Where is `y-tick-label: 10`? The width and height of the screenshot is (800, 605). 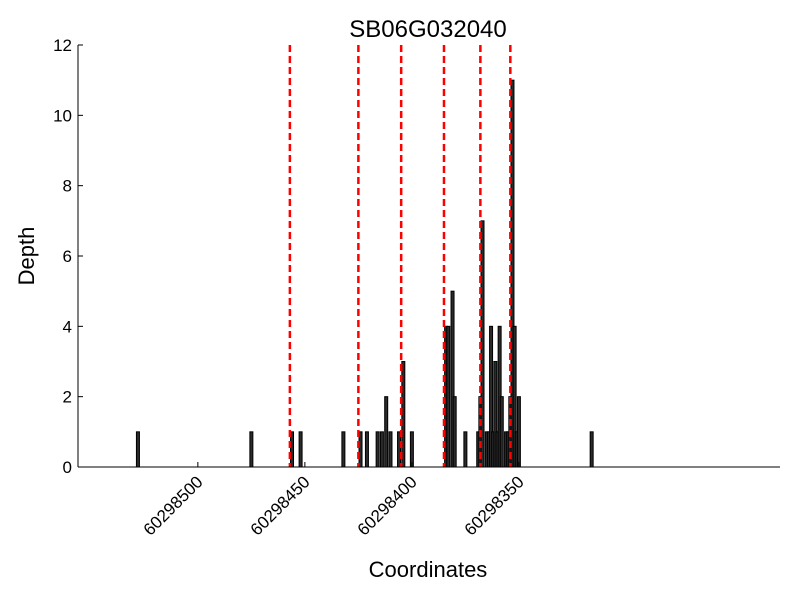 y-tick-label: 10 is located at coordinates (62, 115).